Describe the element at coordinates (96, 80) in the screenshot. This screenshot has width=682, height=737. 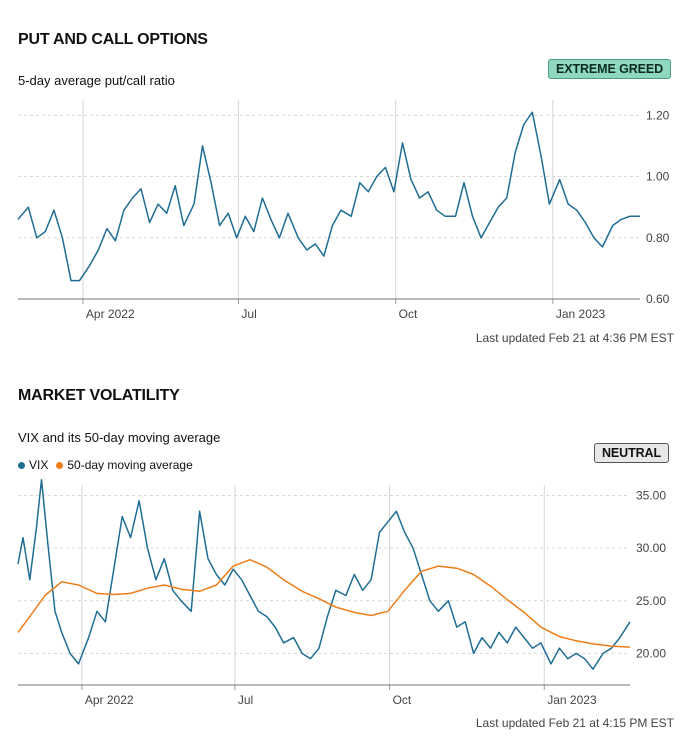
I see `put-call-subtitle: 5-day average put/call ratio` at that location.